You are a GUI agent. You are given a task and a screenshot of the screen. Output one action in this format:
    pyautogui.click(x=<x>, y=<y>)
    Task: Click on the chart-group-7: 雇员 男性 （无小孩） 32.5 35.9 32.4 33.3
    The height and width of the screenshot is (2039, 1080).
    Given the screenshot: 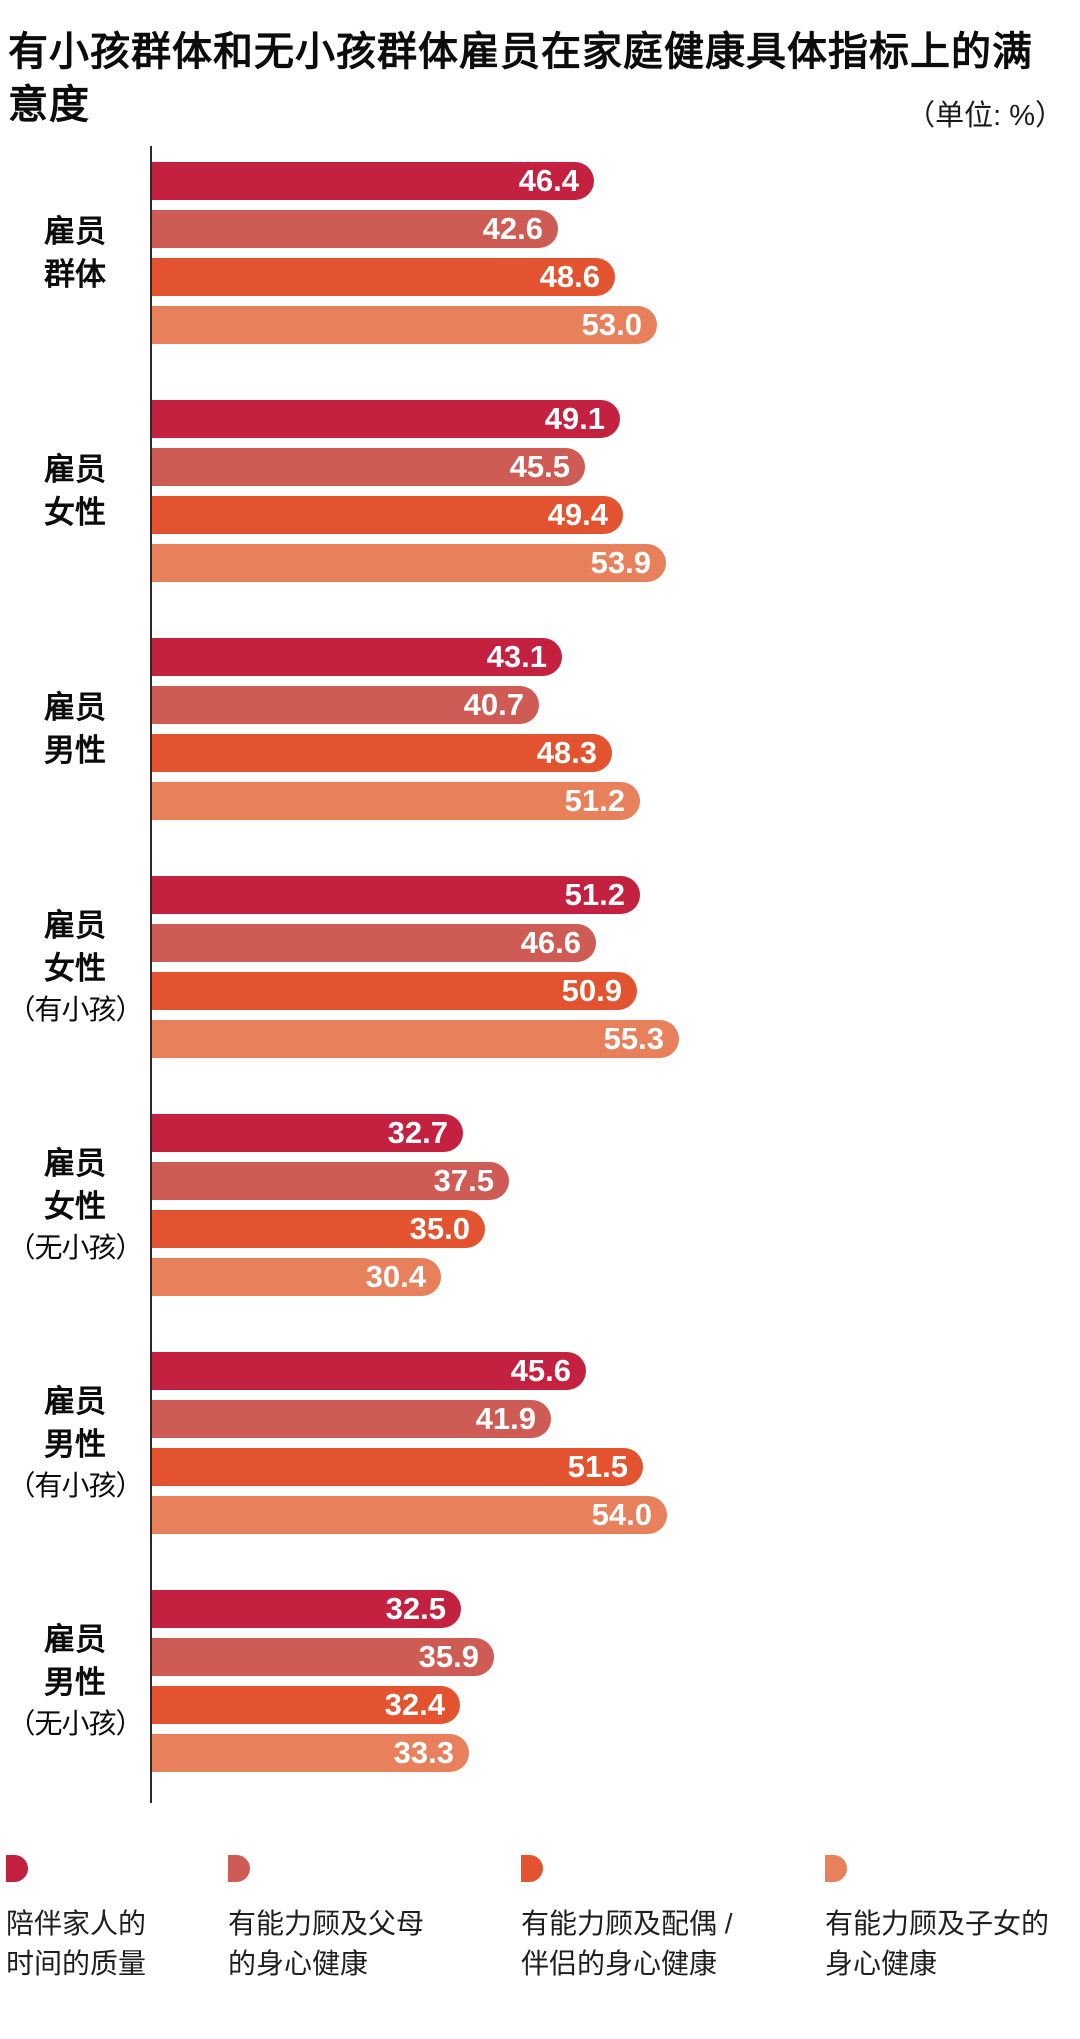 What is the action you would take?
    pyautogui.click(x=540, y=1681)
    